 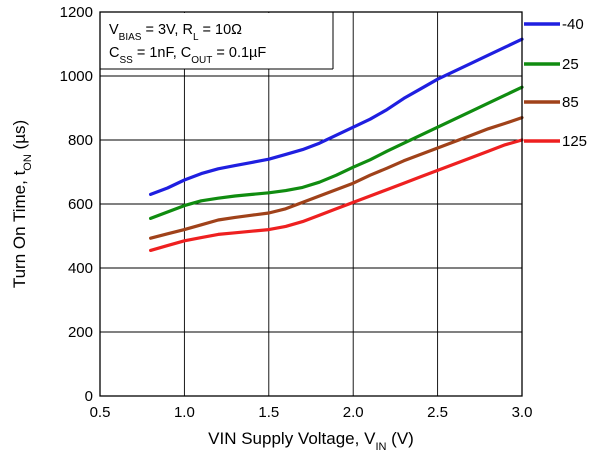 I want to click on annotation-background, so click(x=217, y=41).